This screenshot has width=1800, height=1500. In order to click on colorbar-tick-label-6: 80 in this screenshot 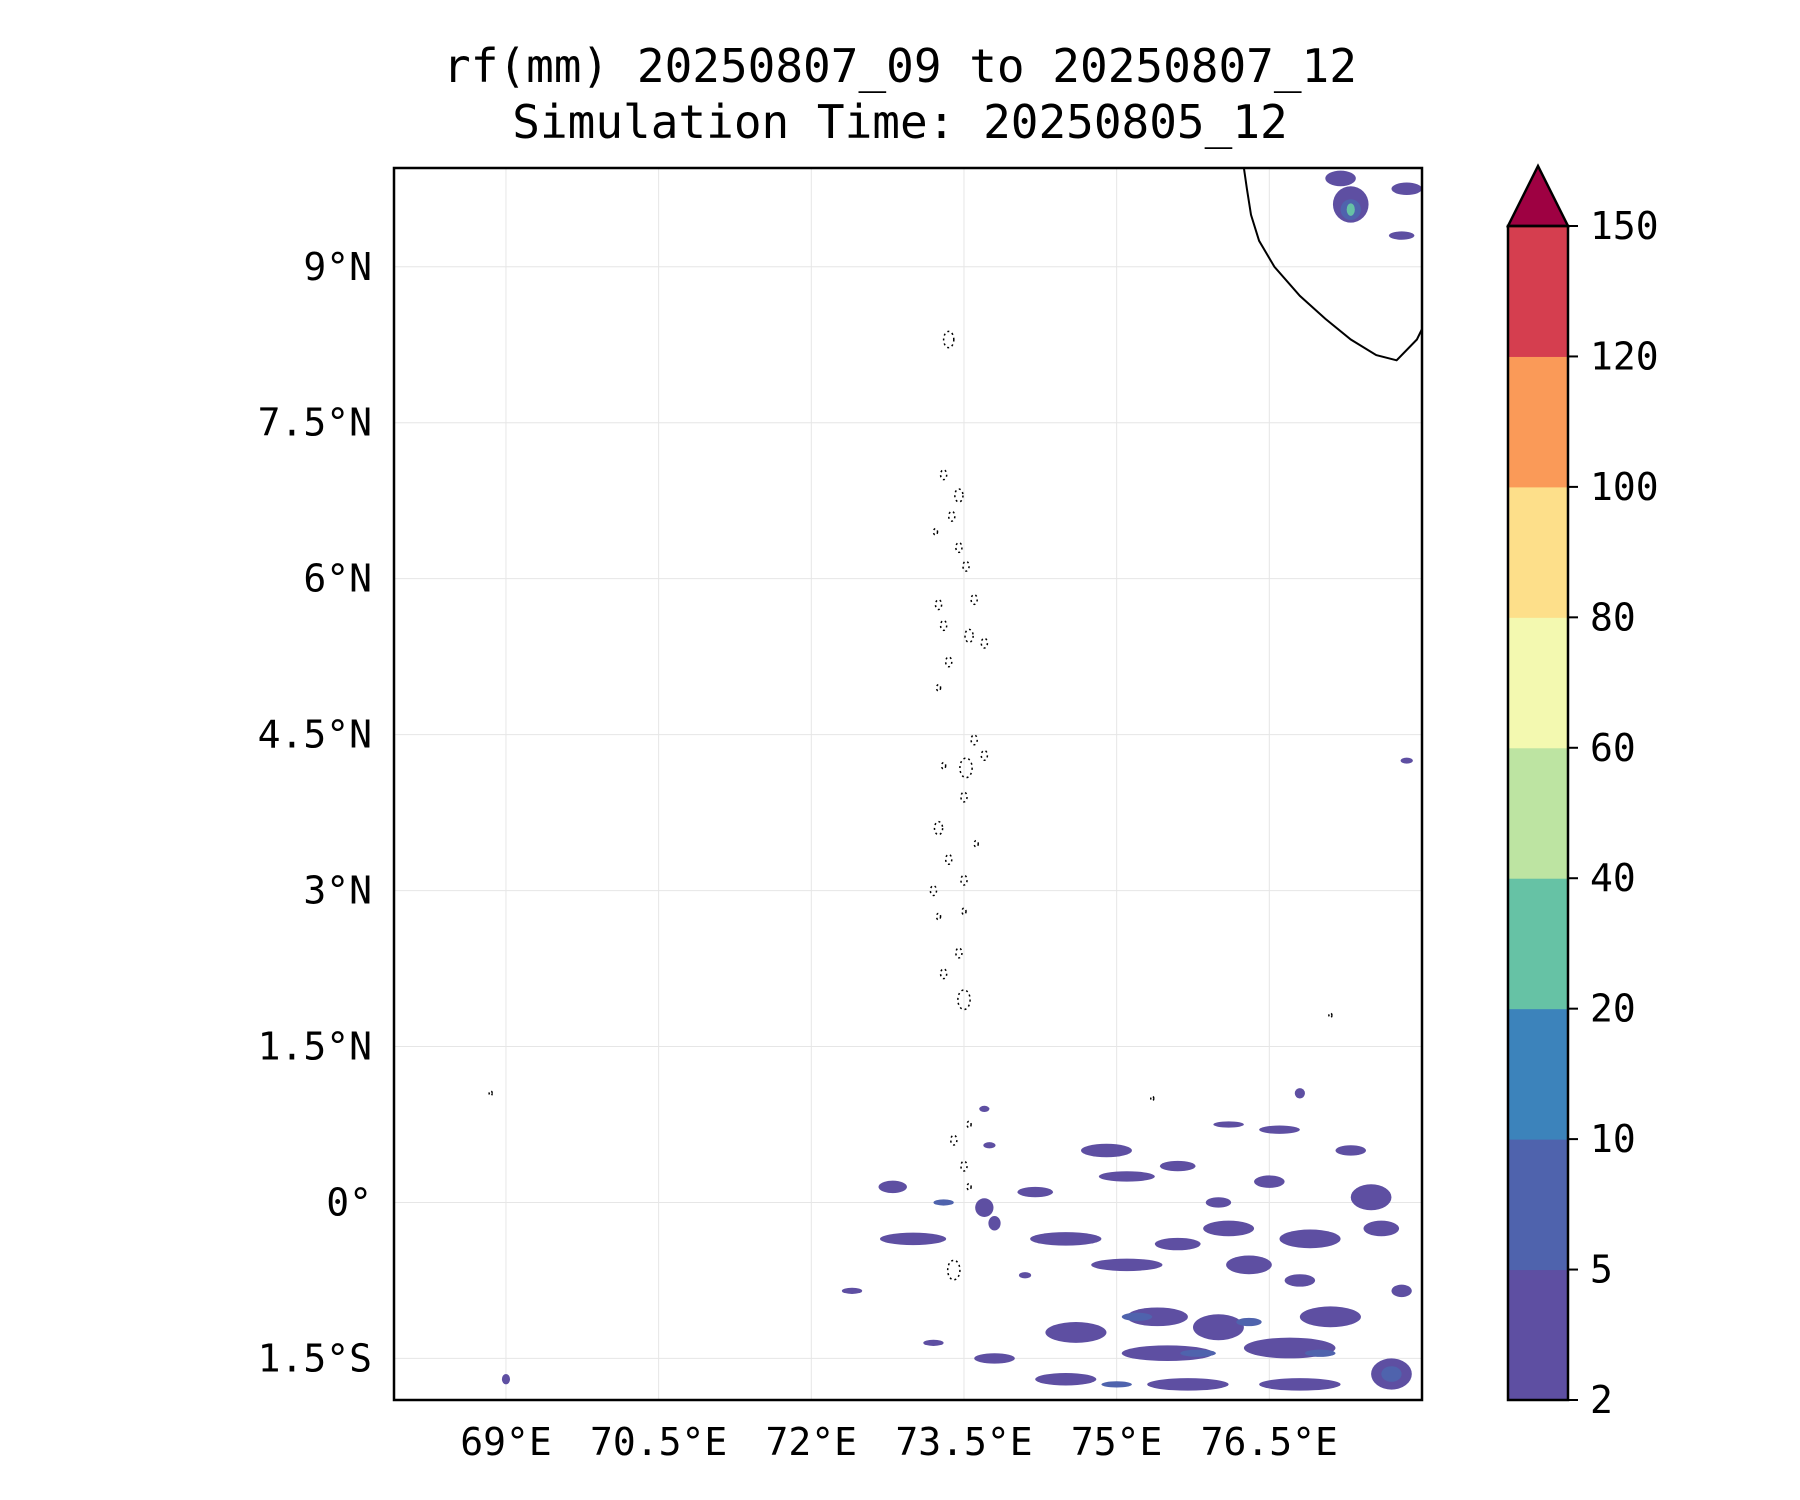, I will do `click(1613, 617)`.